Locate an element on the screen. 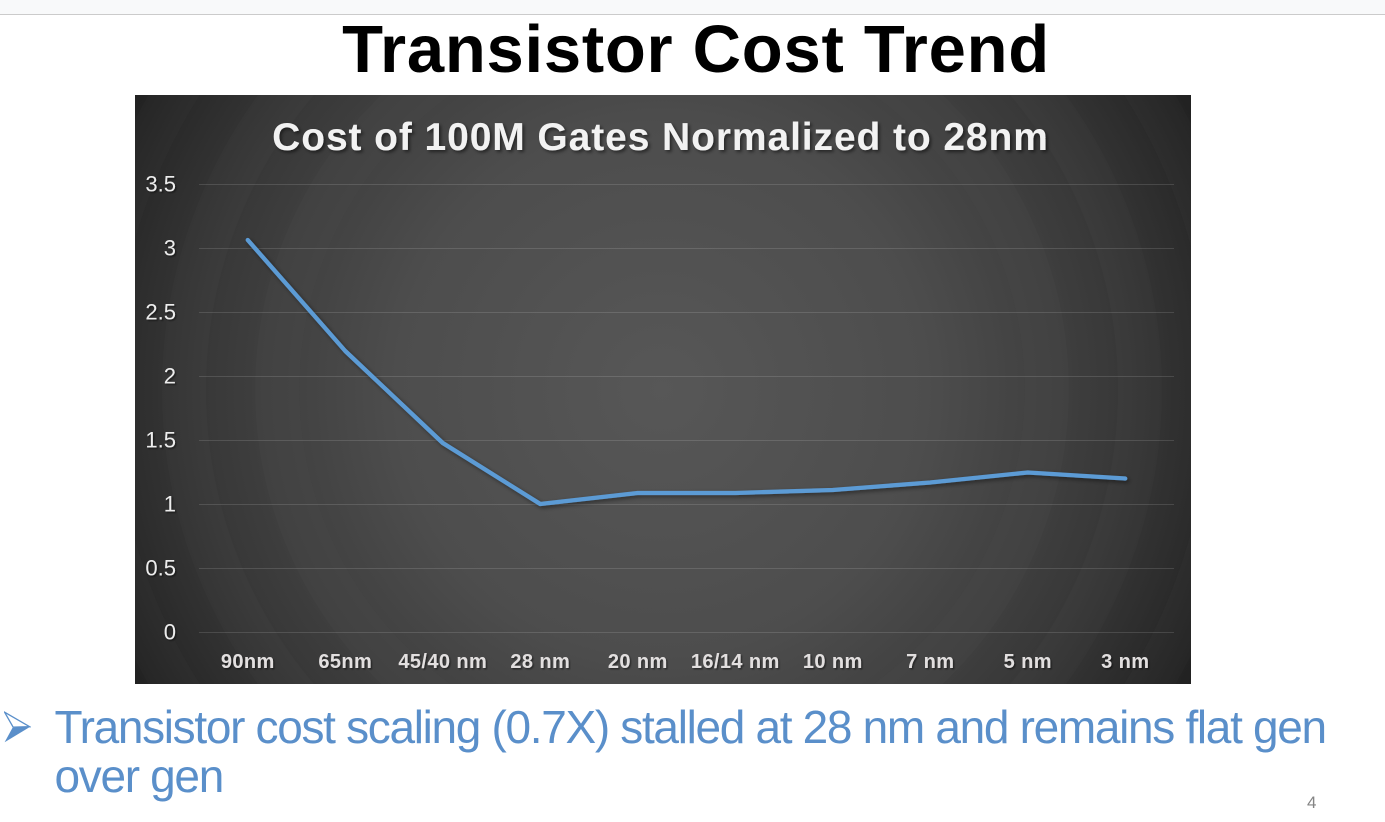 The width and height of the screenshot is (1385, 822). svg-text: 10 nm is located at coordinates (833, 662).